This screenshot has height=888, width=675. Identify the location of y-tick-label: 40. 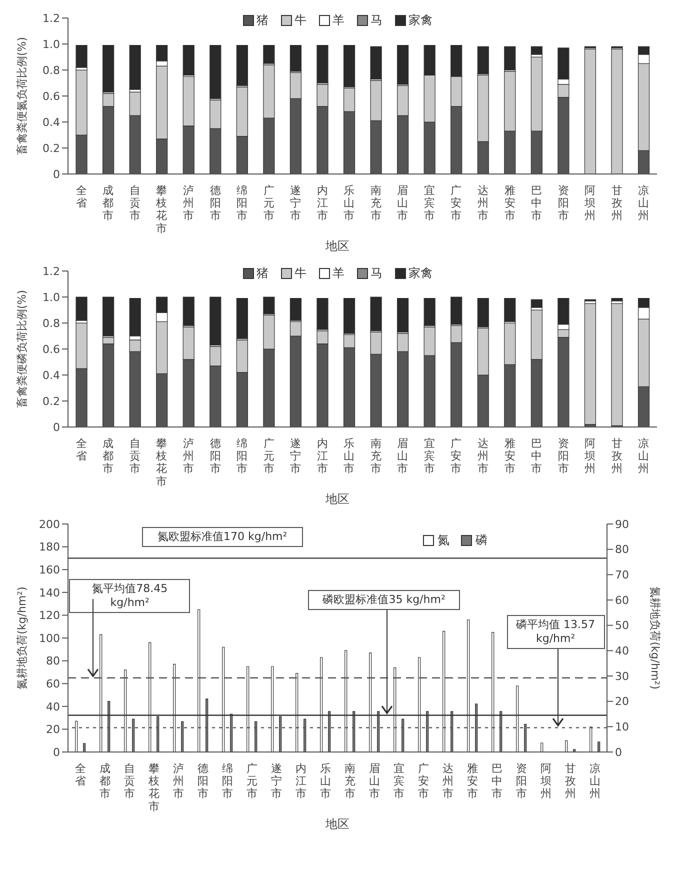
(53, 707).